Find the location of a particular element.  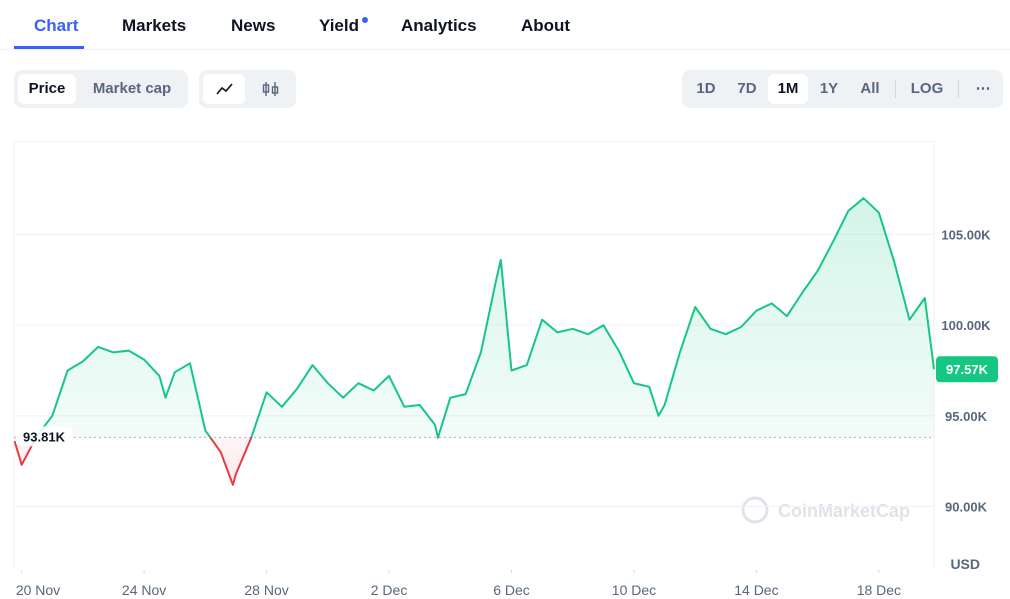

log-button: LOG is located at coordinates (927, 88).